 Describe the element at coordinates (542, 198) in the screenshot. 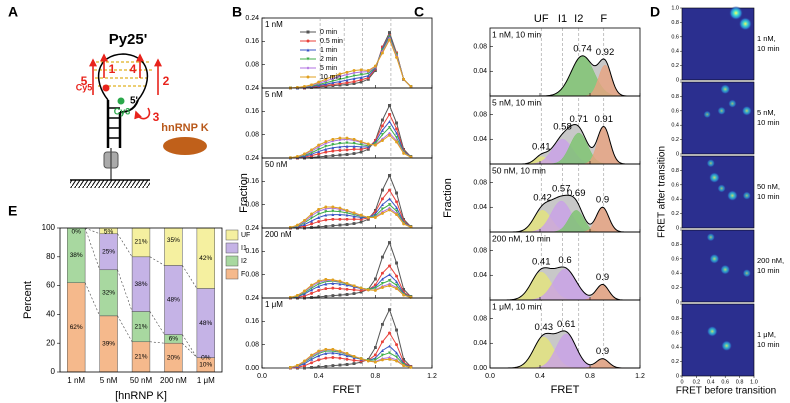

I see `peak-label: 0.42` at that location.